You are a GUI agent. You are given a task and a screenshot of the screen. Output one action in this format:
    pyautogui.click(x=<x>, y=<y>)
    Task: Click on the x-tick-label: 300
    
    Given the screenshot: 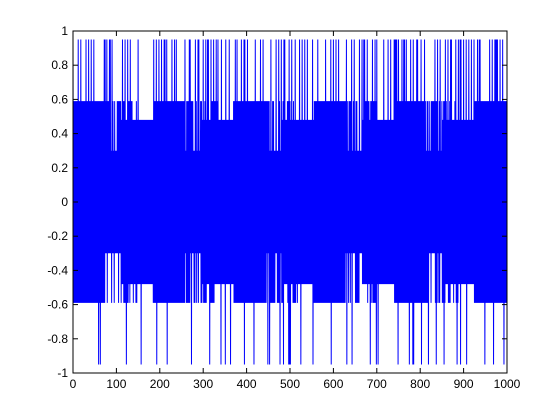 What is the action you would take?
    pyautogui.click(x=203, y=384)
    